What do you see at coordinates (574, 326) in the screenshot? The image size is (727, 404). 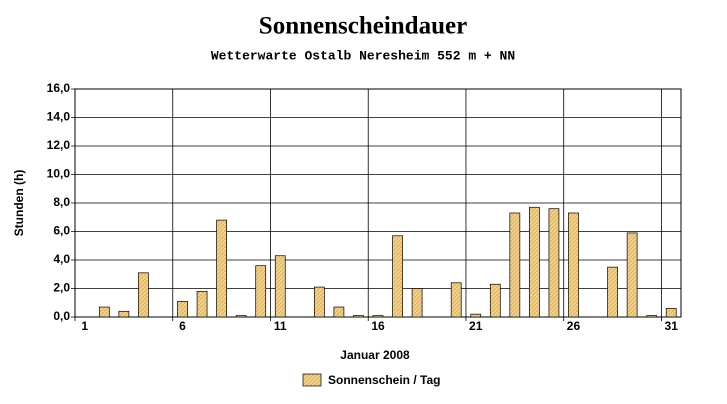 I see `x-tick-label: 26` at bounding box center [574, 326].